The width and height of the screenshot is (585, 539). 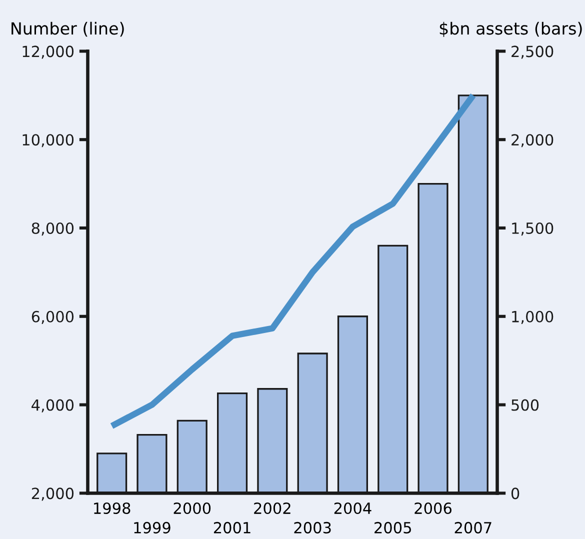 What do you see at coordinates (533, 141) in the screenshot?
I see `y2-tick-label: 2,000` at bounding box center [533, 141].